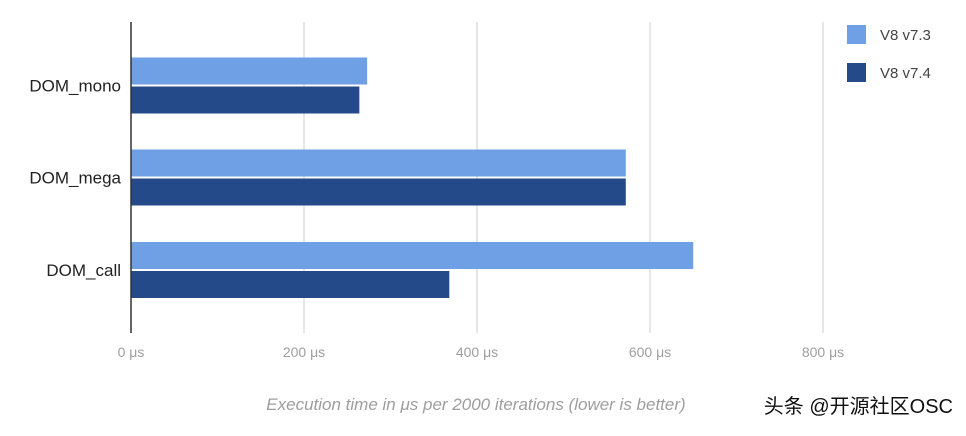  What do you see at coordinates (905, 35) in the screenshot?
I see `legend-label: V8 v7.3` at bounding box center [905, 35].